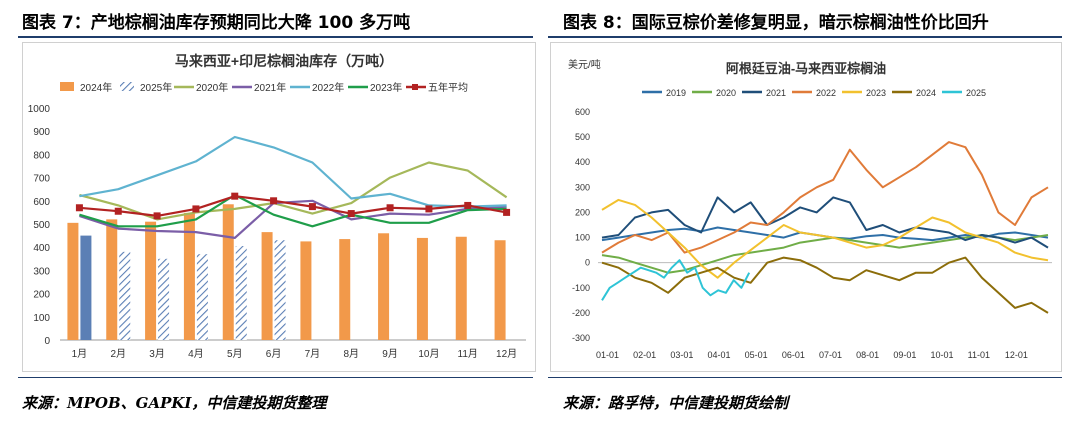 The image size is (1080, 424). What do you see at coordinates (96, 87) in the screenshot?
I see `legend-label: 2024年` at bounding box center [96, 87].